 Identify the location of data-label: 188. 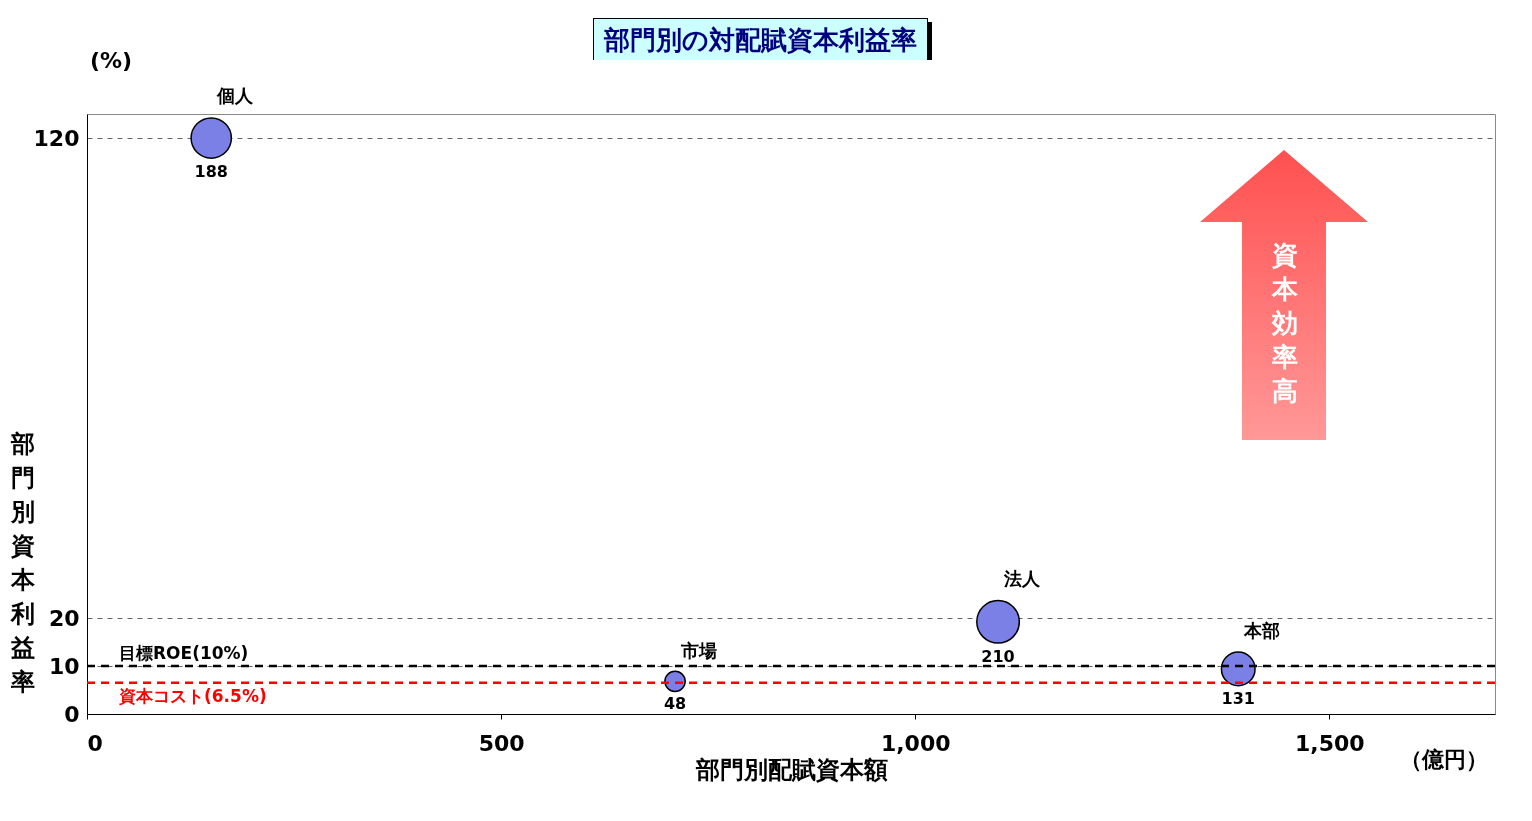
(211, 171).